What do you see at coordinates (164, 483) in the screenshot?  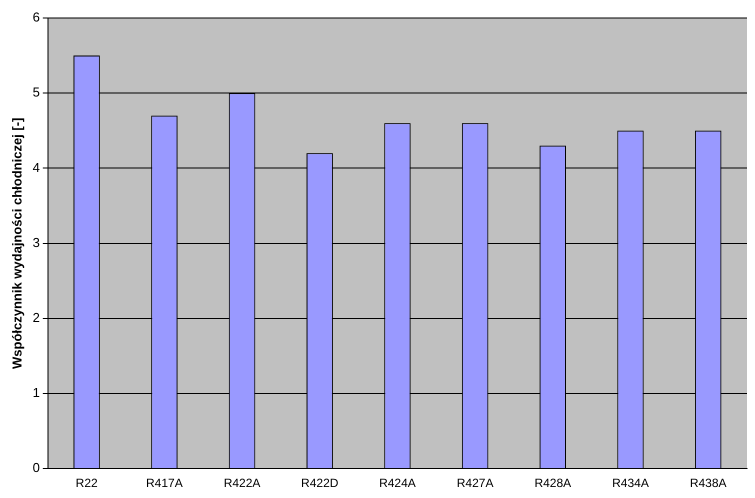 I see `x-tick-label: R417A` at bounding box center [164, 483].